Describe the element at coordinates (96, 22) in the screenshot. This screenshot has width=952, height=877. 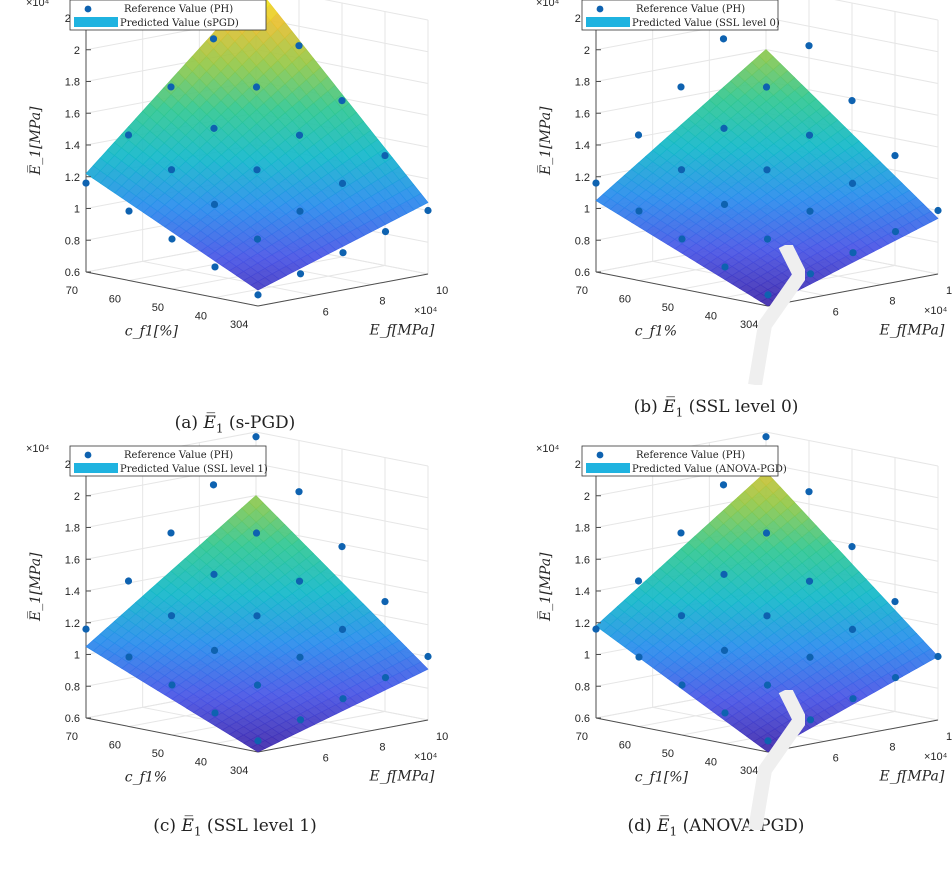
I see `legend-patch-predicted` at that location.